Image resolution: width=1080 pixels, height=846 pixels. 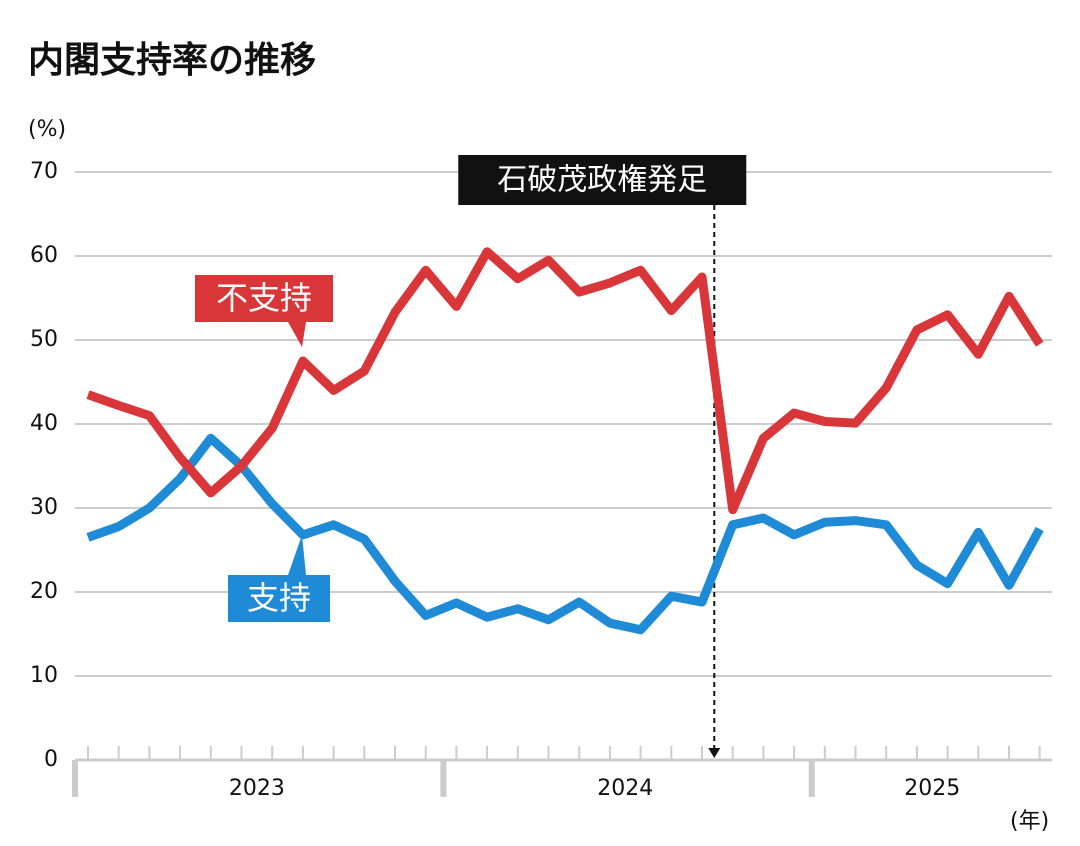 I want to click on y-tick-label: 60, so click(x=44, y=255).